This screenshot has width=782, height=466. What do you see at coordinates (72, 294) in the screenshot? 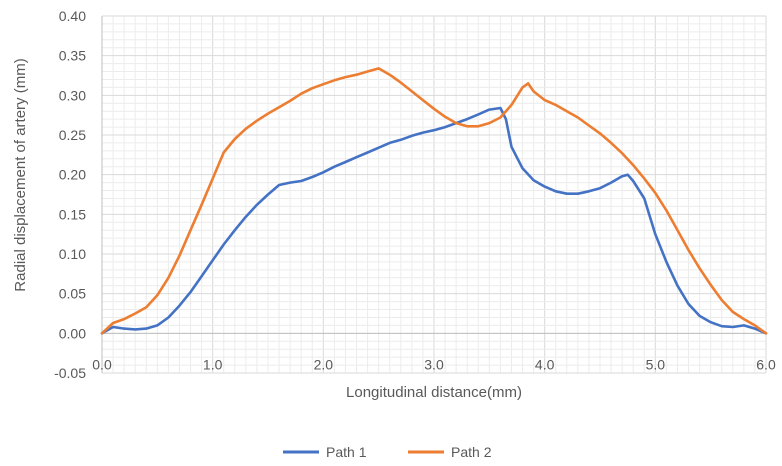
I see `y-tick-label: 0.05` at bounding box center [72, 294].